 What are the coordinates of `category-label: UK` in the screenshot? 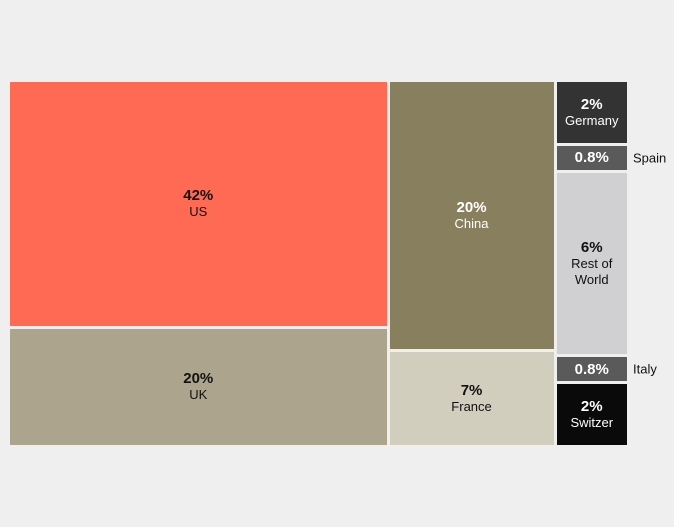 It's located at (198, 395).